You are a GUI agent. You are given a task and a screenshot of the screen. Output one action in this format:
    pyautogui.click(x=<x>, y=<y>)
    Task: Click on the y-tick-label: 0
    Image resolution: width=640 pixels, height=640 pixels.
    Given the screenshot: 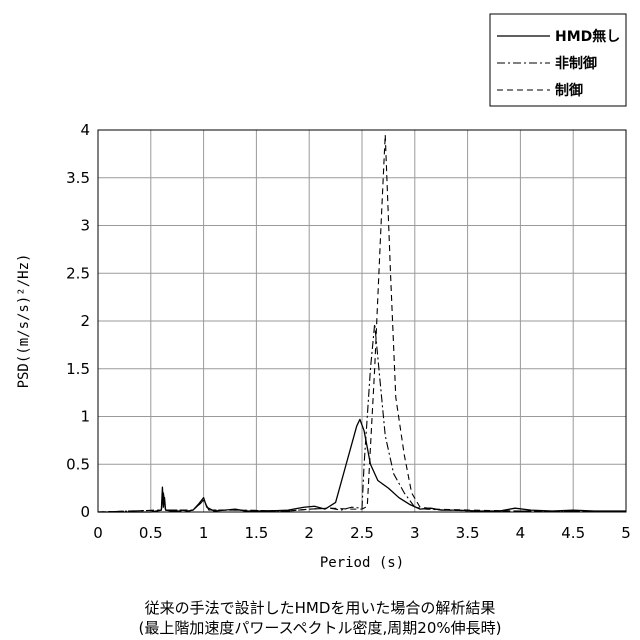 What is the action you would take?
    pyautogui.click(x=85, y=512)
    